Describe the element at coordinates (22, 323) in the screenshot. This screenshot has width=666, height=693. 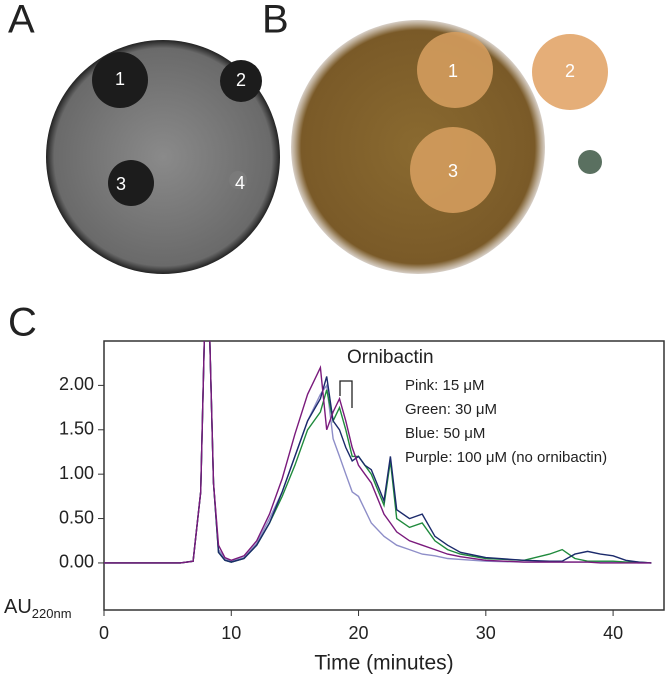
I see `panel-label: C` at that location.